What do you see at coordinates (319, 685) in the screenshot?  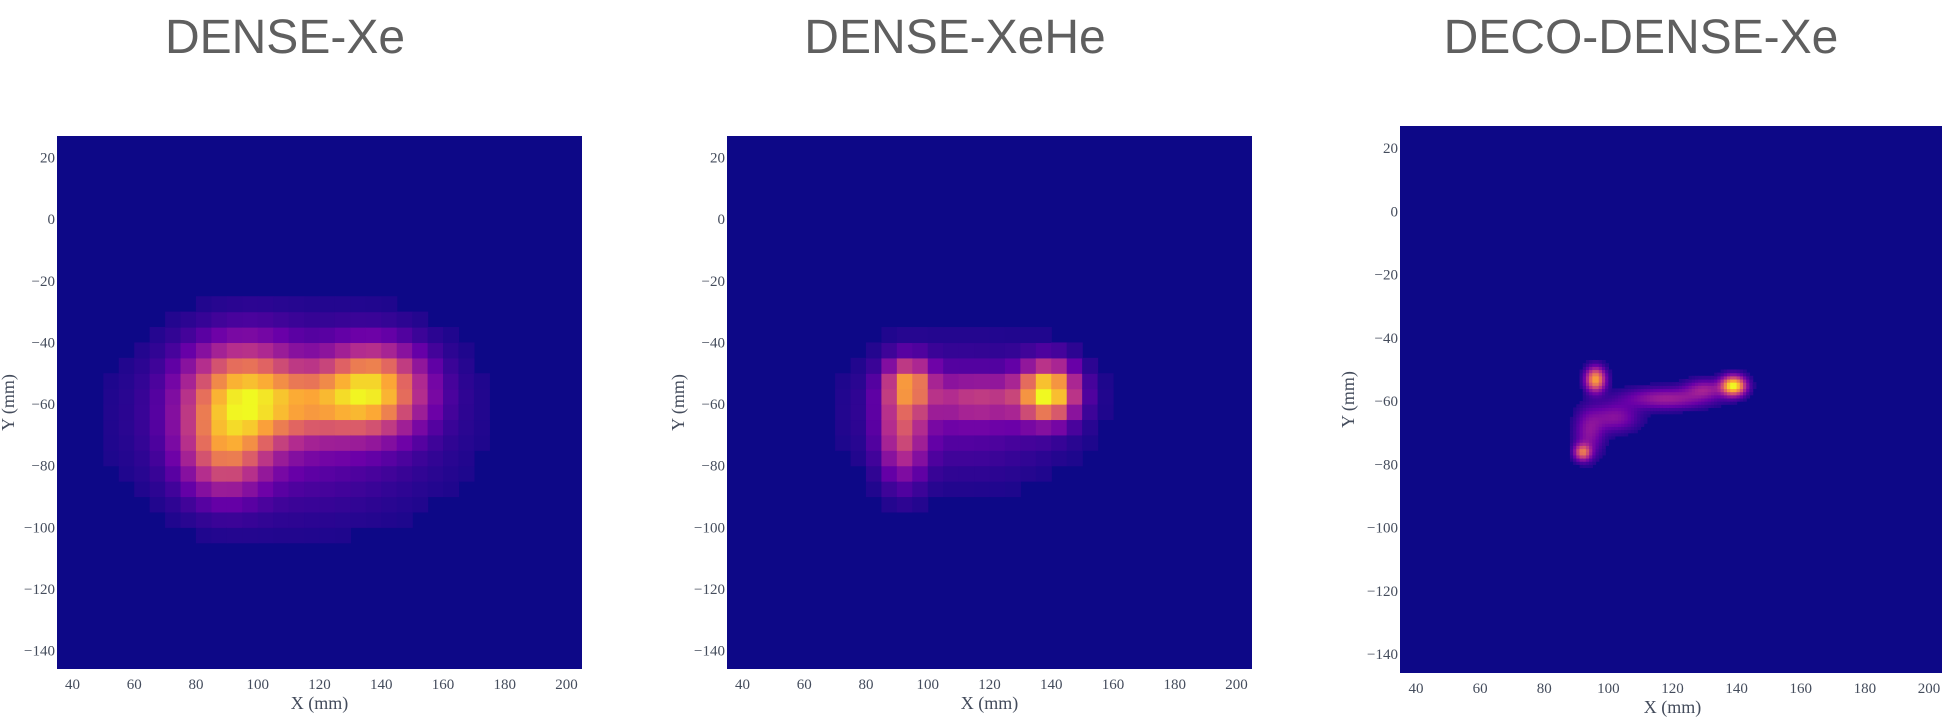 I see `x-tick-label: 120` at bounding box center [319, 685].